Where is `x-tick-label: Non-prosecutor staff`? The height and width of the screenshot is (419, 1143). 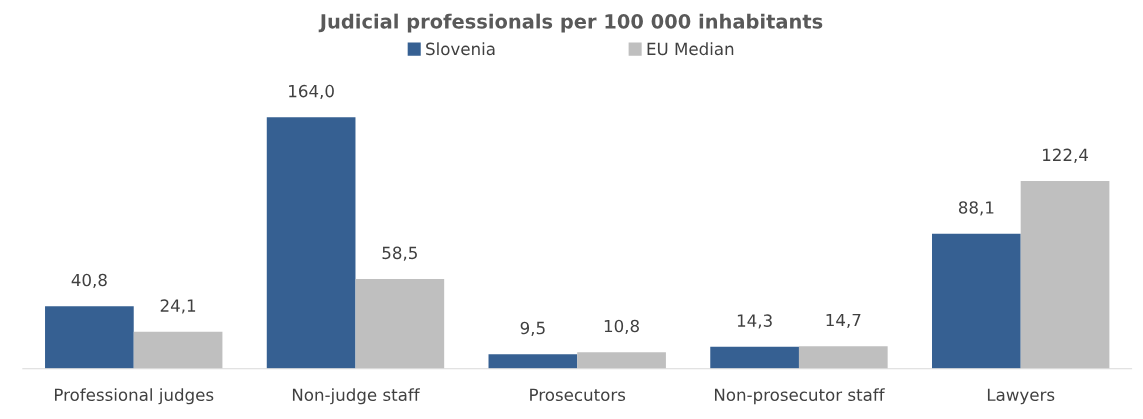 x-tick-label: Non-prosecutor staff is located at coordinates (799, 396).